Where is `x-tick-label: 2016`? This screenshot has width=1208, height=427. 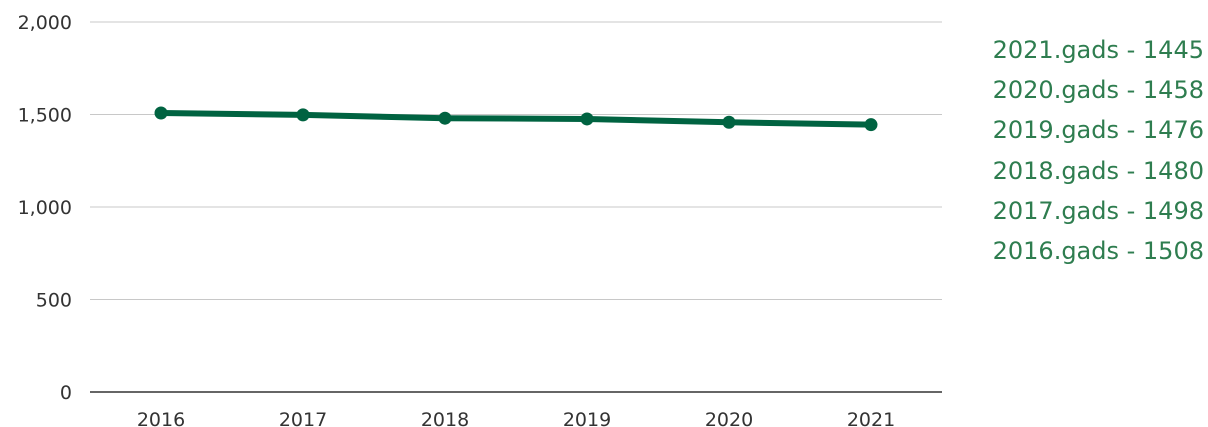 x-tick-label: 2016 is located at coordinates (161, 418).